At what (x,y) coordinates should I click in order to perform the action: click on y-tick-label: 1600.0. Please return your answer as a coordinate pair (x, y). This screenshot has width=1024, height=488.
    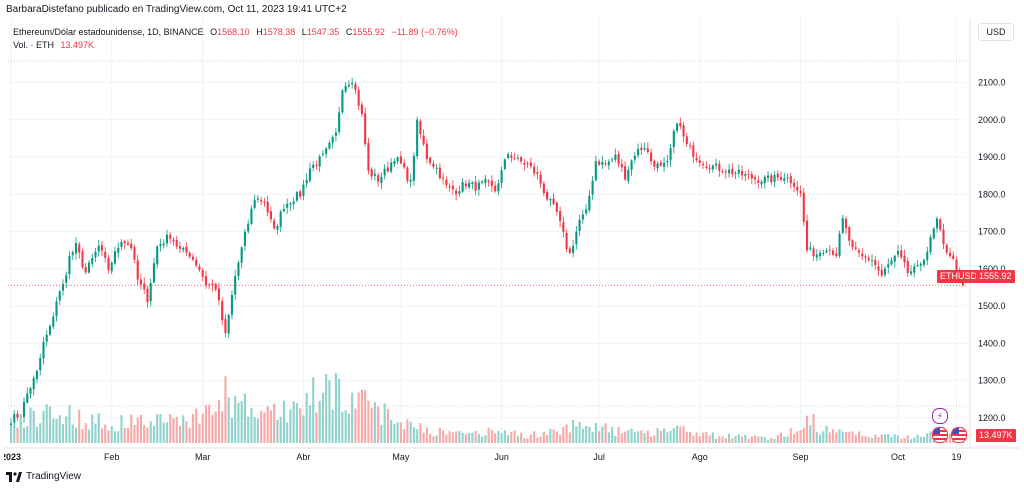
    Looking at the image, I should click on (992, 269).